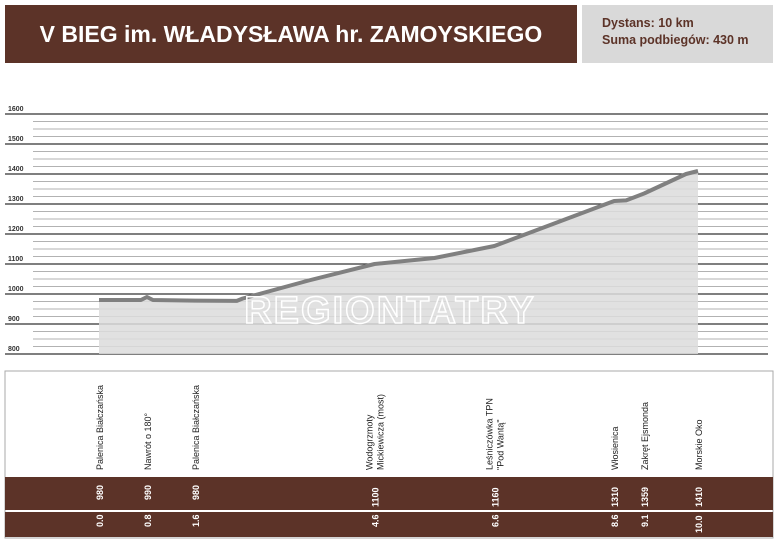 The image size is (783, 550). I want to click on waypoint-km: 0.0, so click(100, 520).